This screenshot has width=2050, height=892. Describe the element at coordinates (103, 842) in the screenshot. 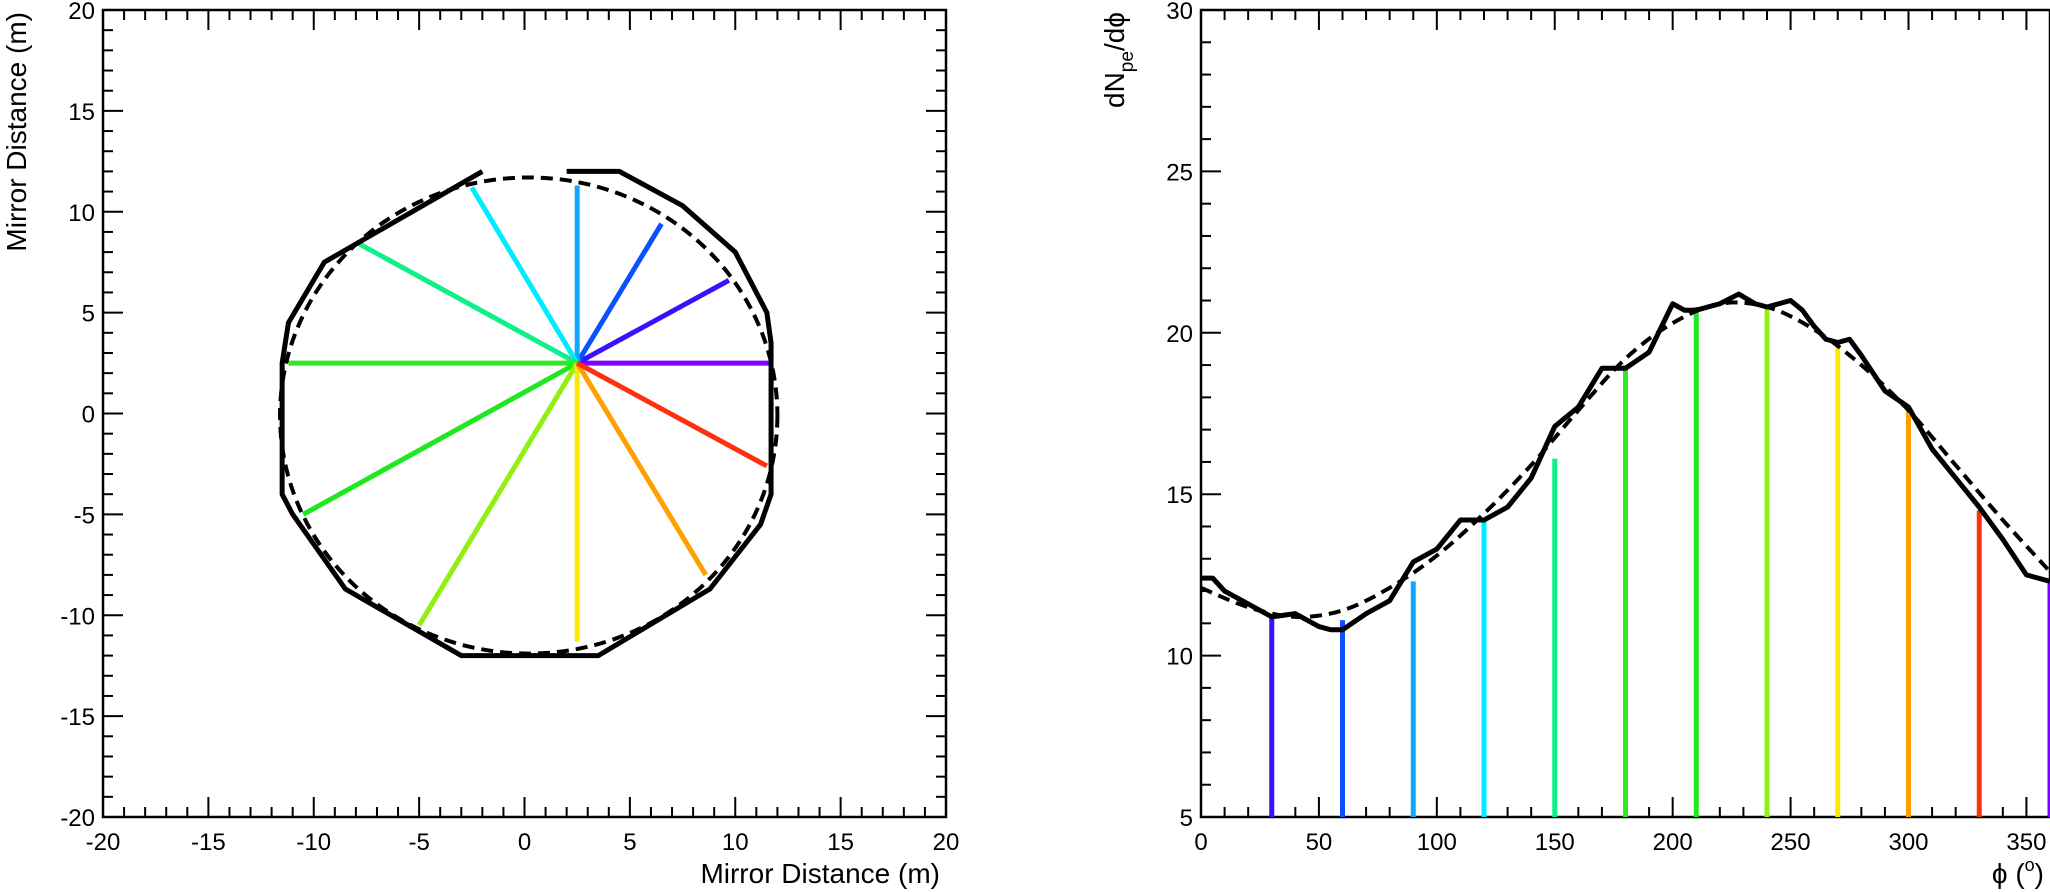

I see `x-tick-label: -20` at that location.